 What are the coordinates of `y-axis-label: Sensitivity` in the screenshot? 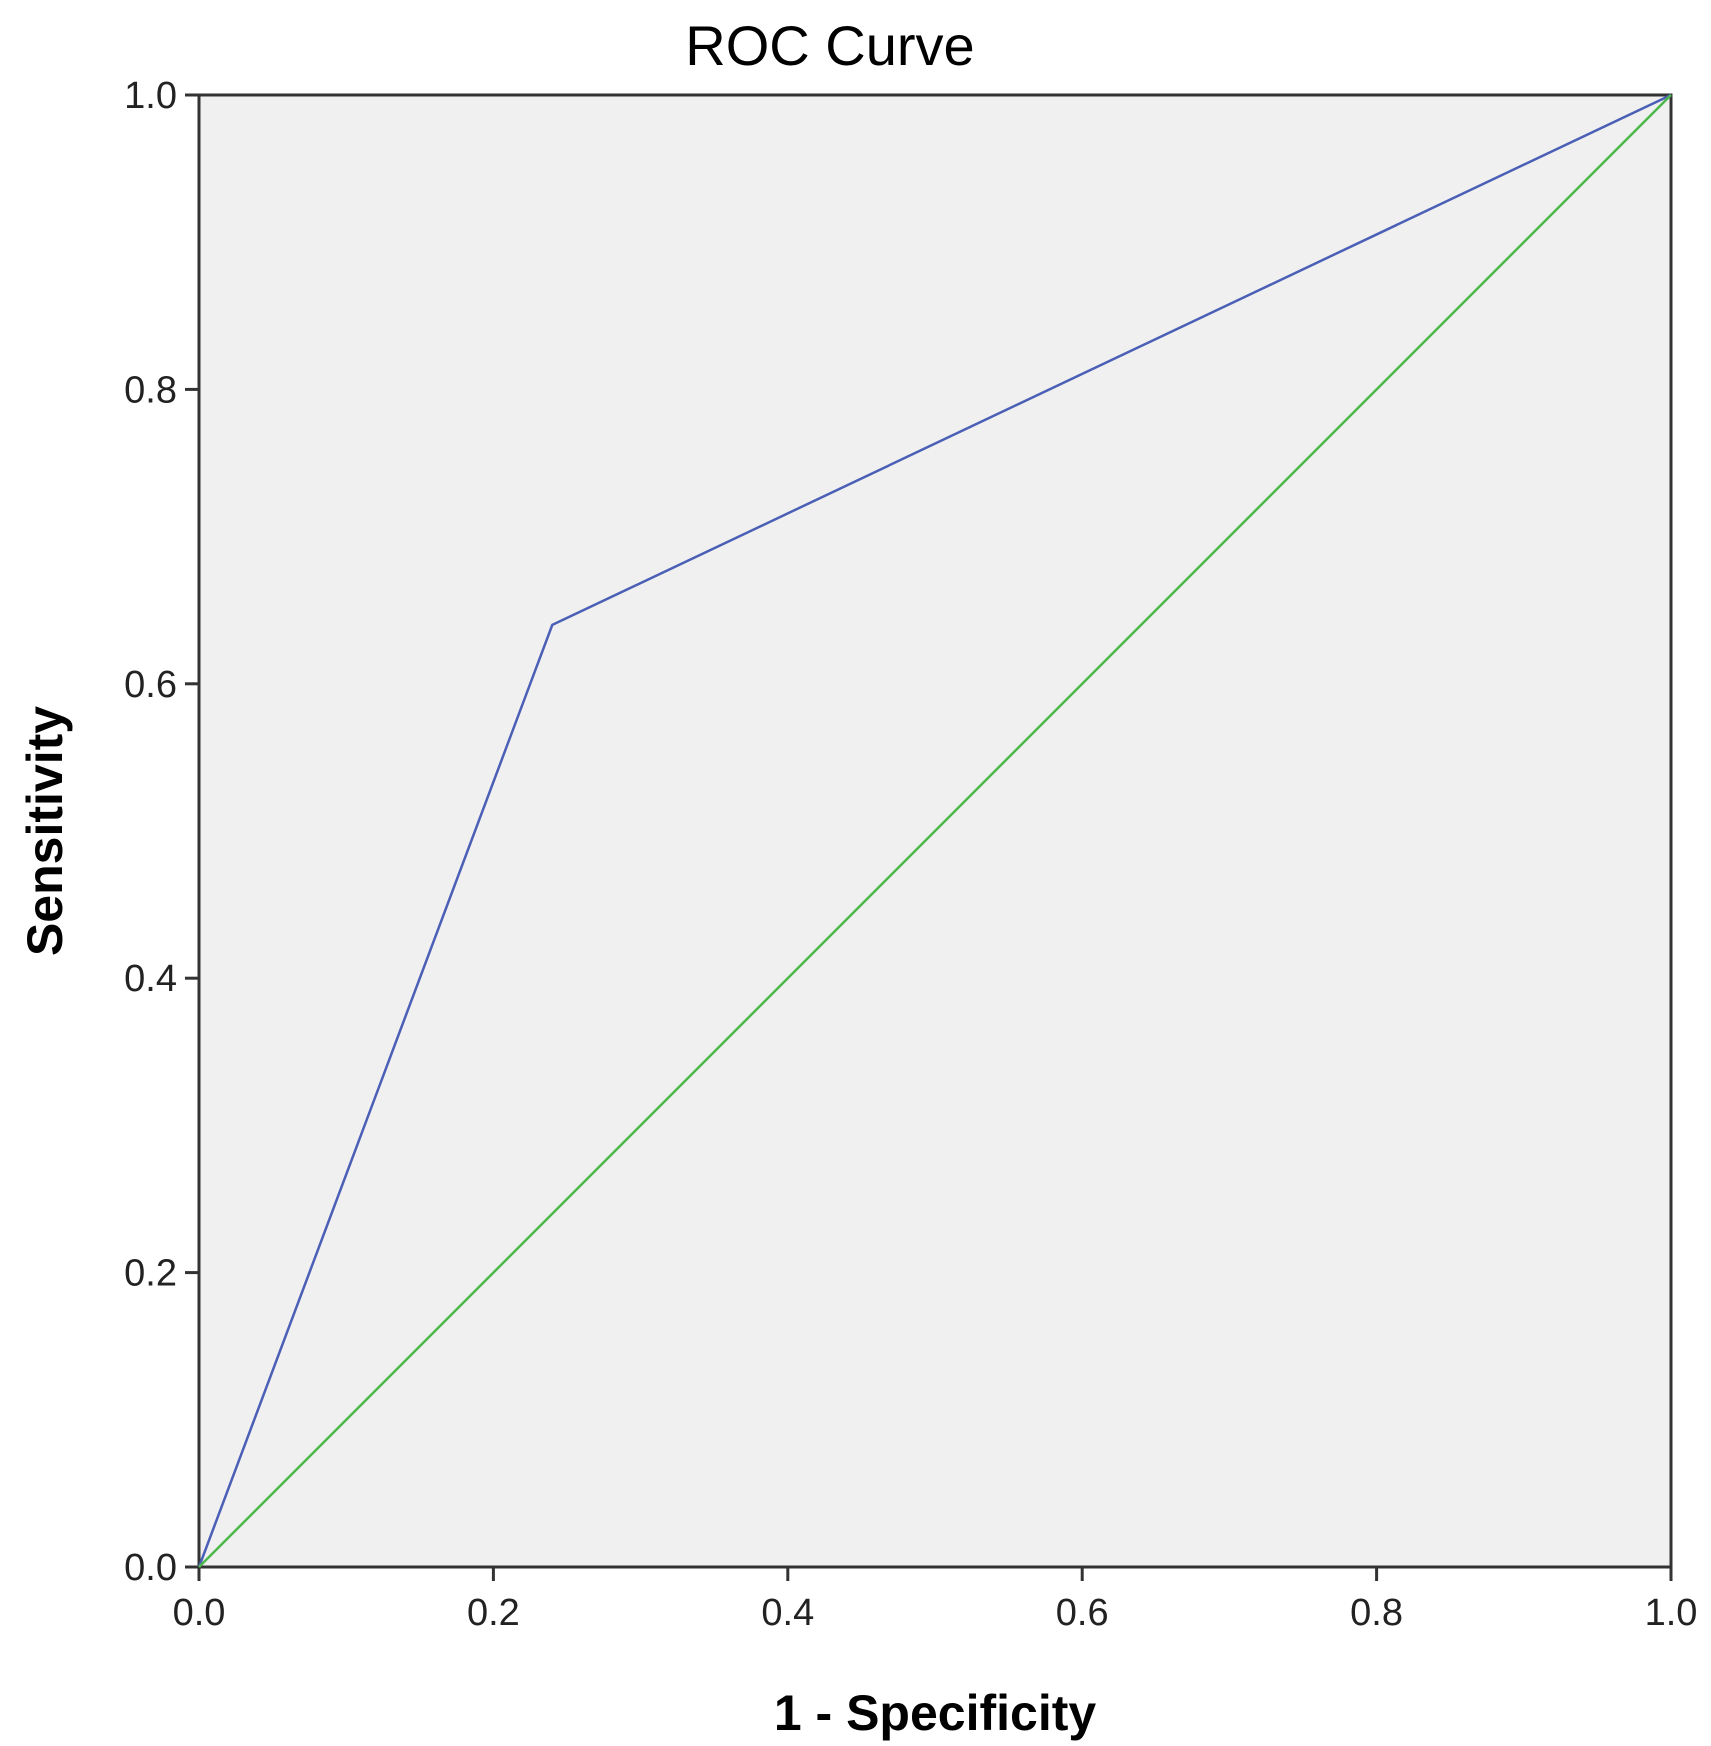 It's located at (45, 831).